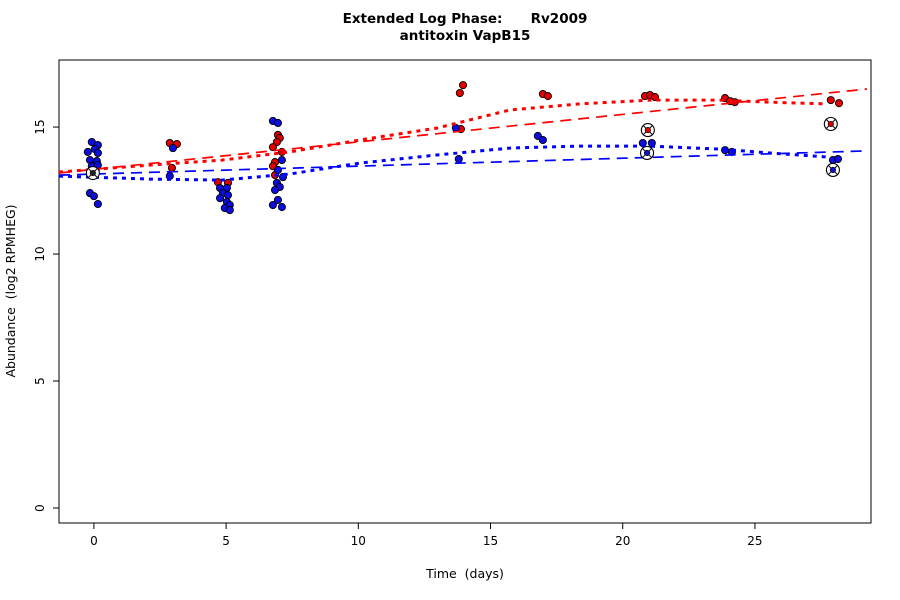  I want to click on trend-line-red-linear-fit, so click(463, 131).